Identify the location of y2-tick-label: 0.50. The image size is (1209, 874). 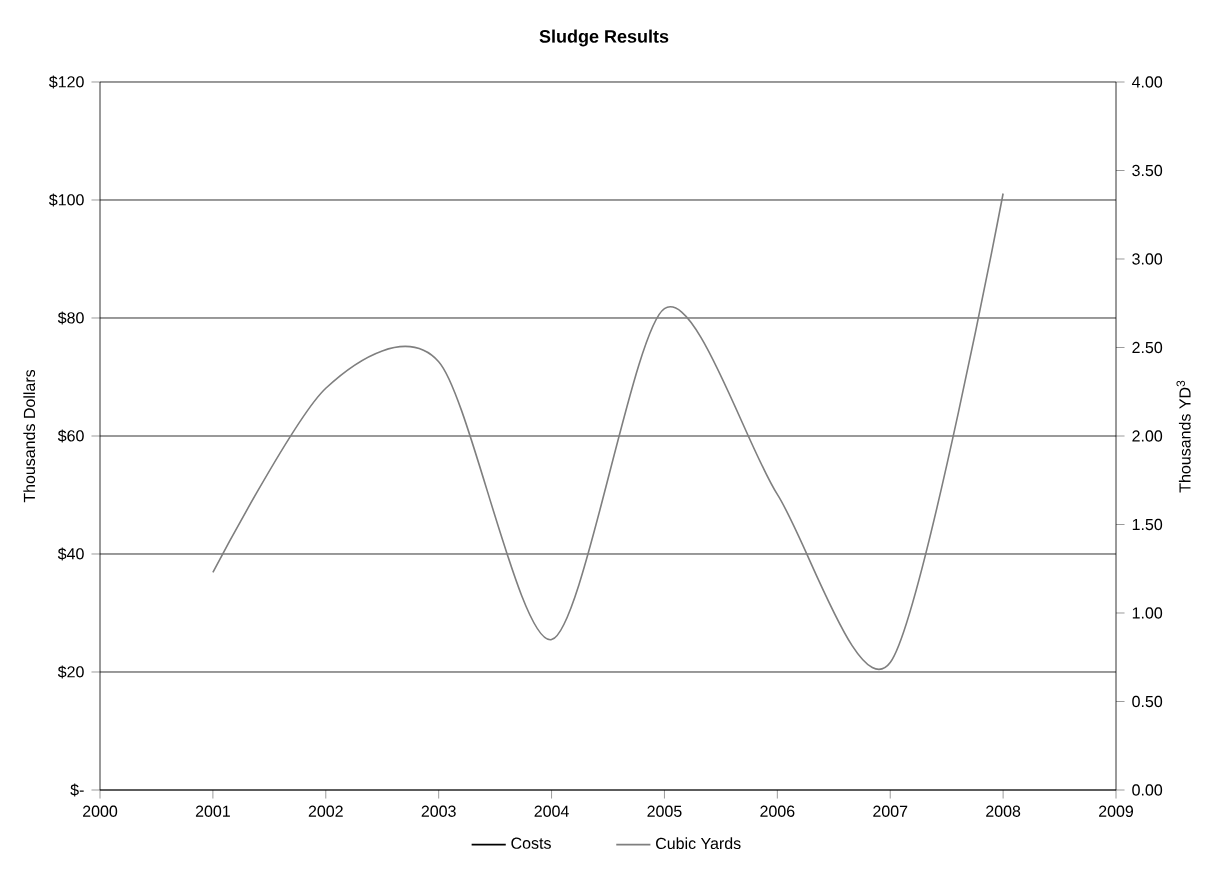
(1147, 701).